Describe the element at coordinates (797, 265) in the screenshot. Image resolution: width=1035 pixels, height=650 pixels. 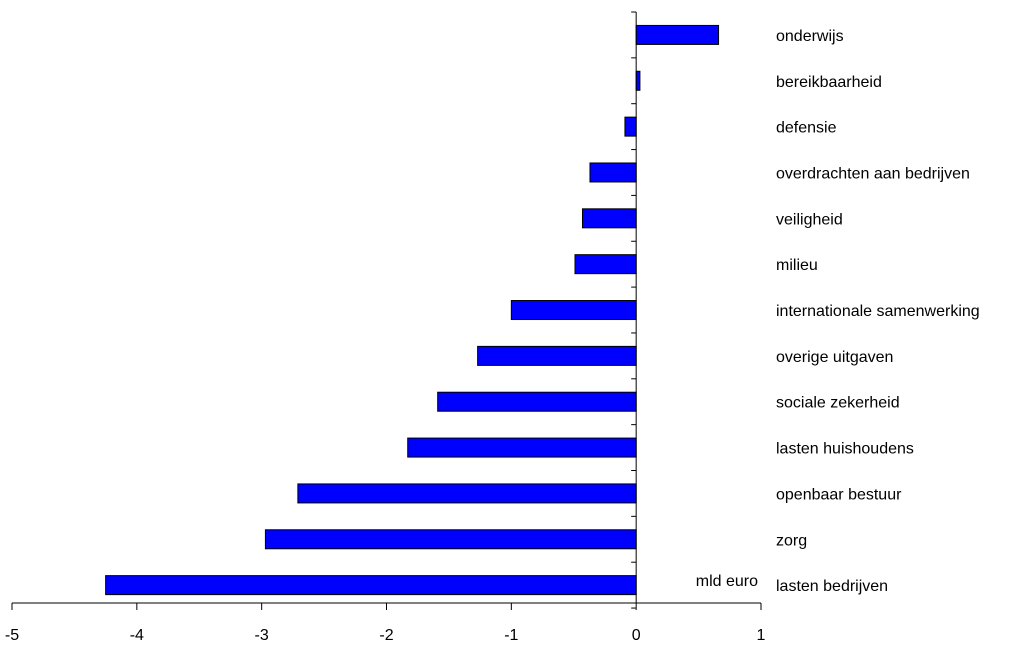
I see `category-label: milieu` at that location.